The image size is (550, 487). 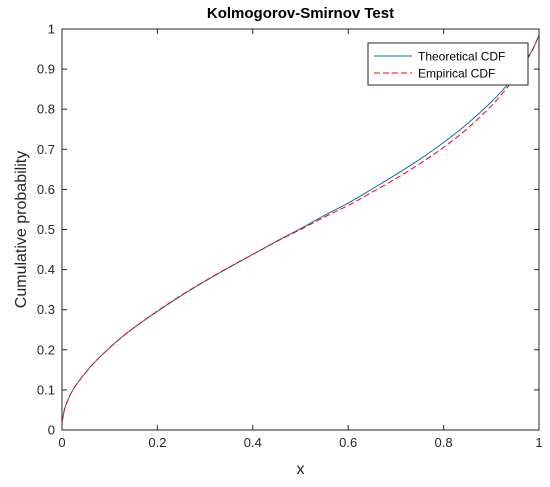 I want to click on x-axis-label: x, so click(x=301, y=469).